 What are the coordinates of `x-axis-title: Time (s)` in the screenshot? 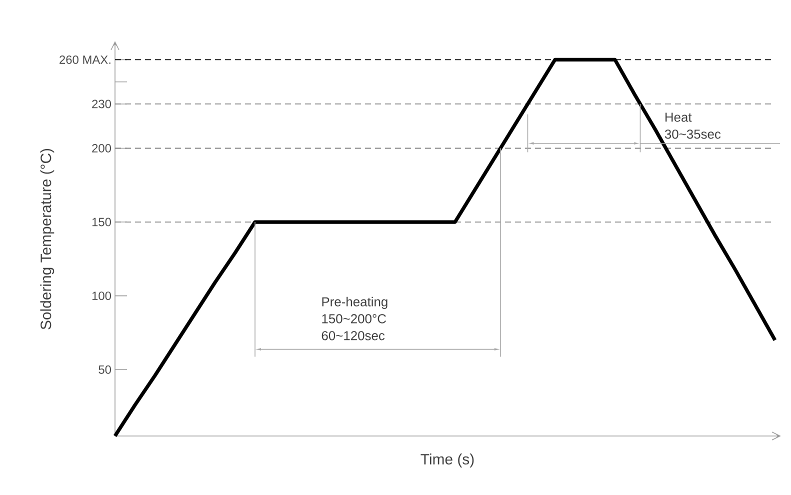 It's located at (447, 461).